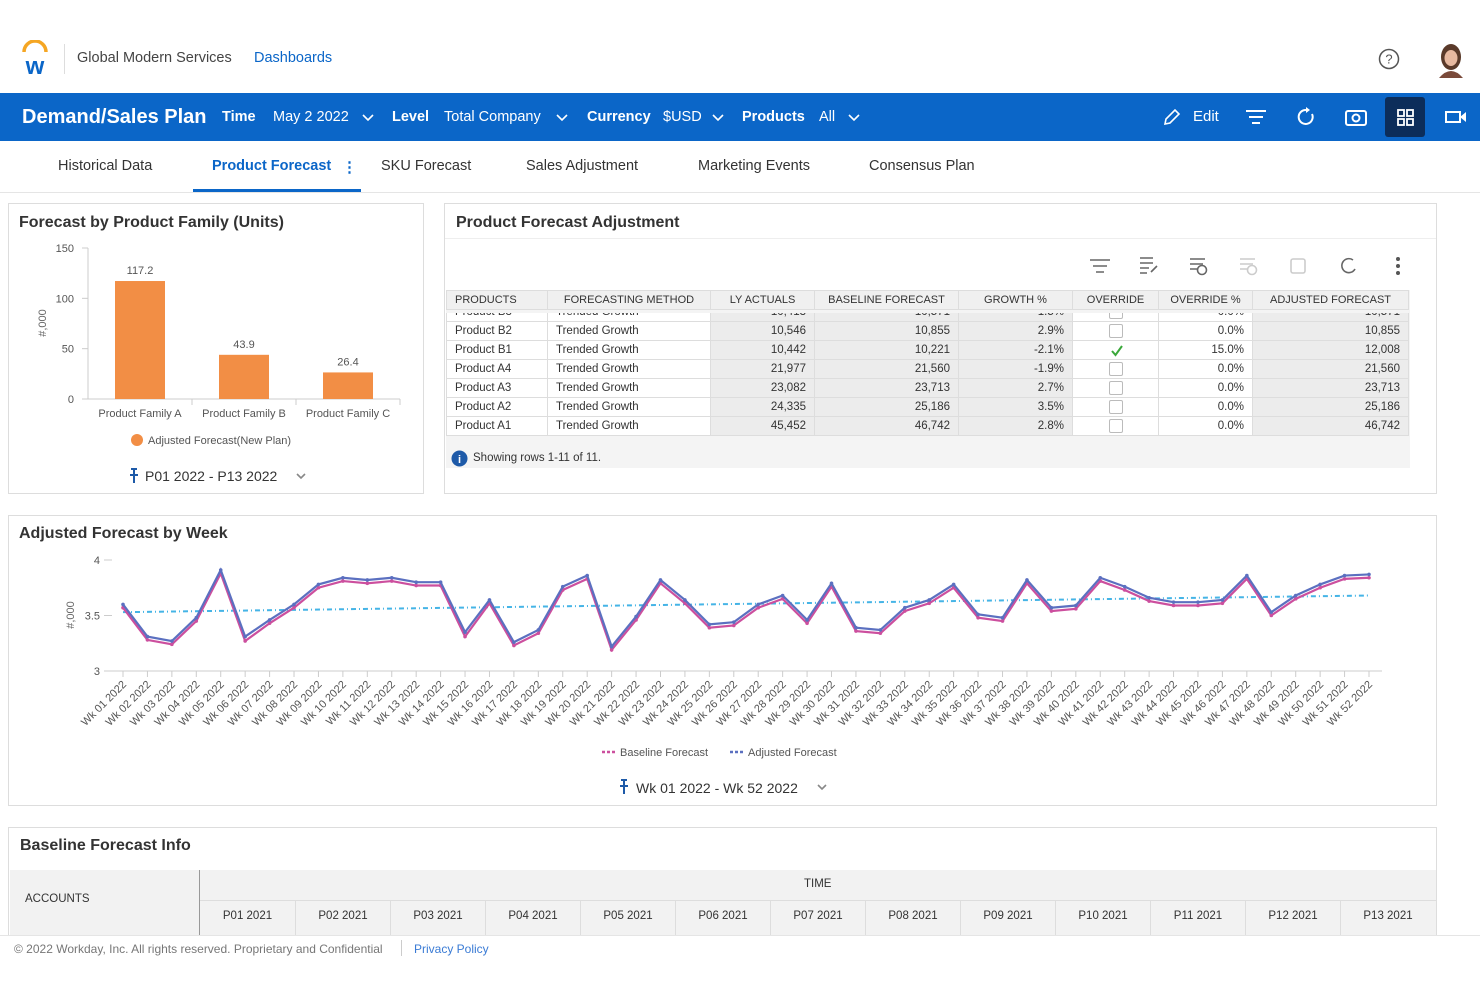  Describe the element at coordinates (1015, 388) in the screenshot. I see `table-cell: 2.7%` at that location.